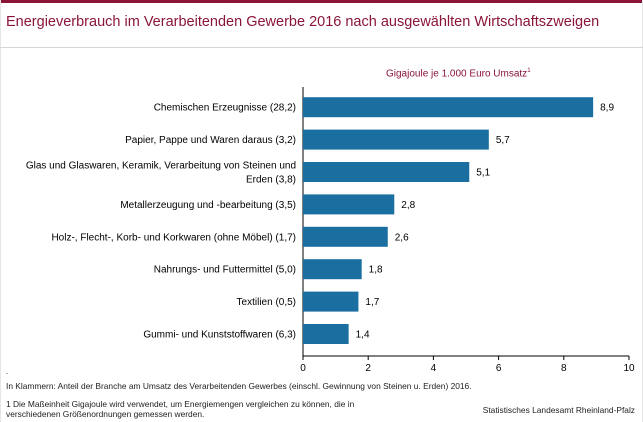 The width and height of the screenshot is (643, 422). I want to click on source-label: Statistisches Landesamt Rheinland-Pfalz, so click(558, 410).